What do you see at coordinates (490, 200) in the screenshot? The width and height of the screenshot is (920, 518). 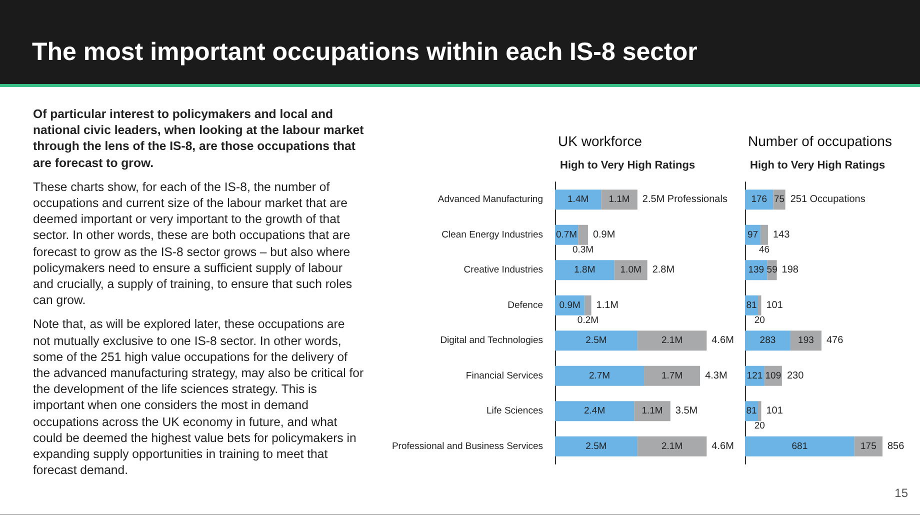 I see `y-tick-label: Advanced Manufacturing` at bounding box center [490, 200].